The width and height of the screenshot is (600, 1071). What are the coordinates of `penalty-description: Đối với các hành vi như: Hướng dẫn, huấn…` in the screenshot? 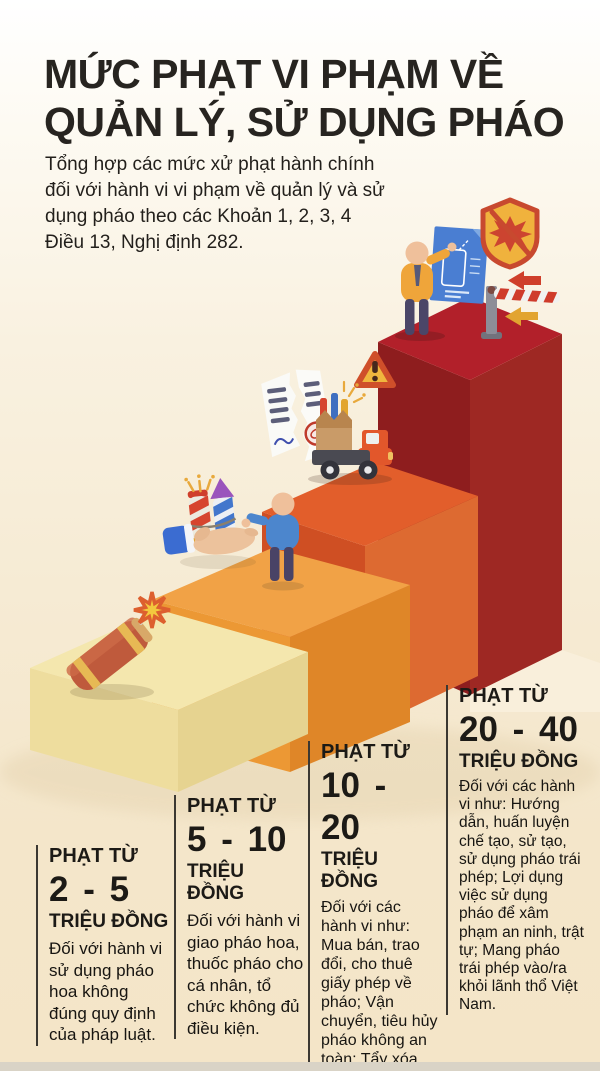 It's located at (521, 896).